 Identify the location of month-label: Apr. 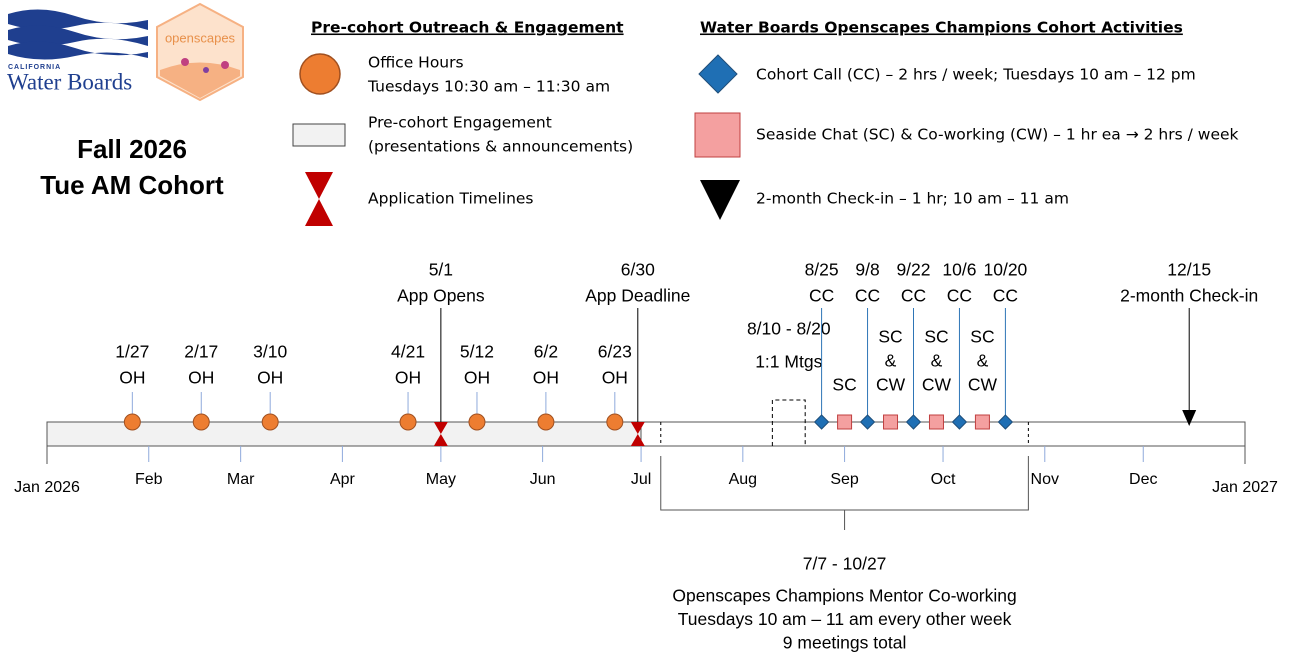
(343, 479).